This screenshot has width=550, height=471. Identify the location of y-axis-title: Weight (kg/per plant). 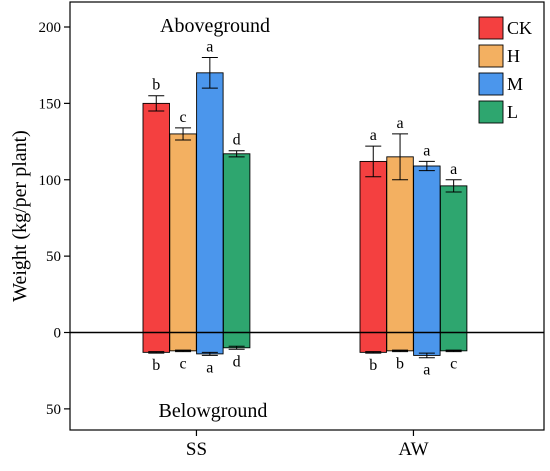
(20, 216).